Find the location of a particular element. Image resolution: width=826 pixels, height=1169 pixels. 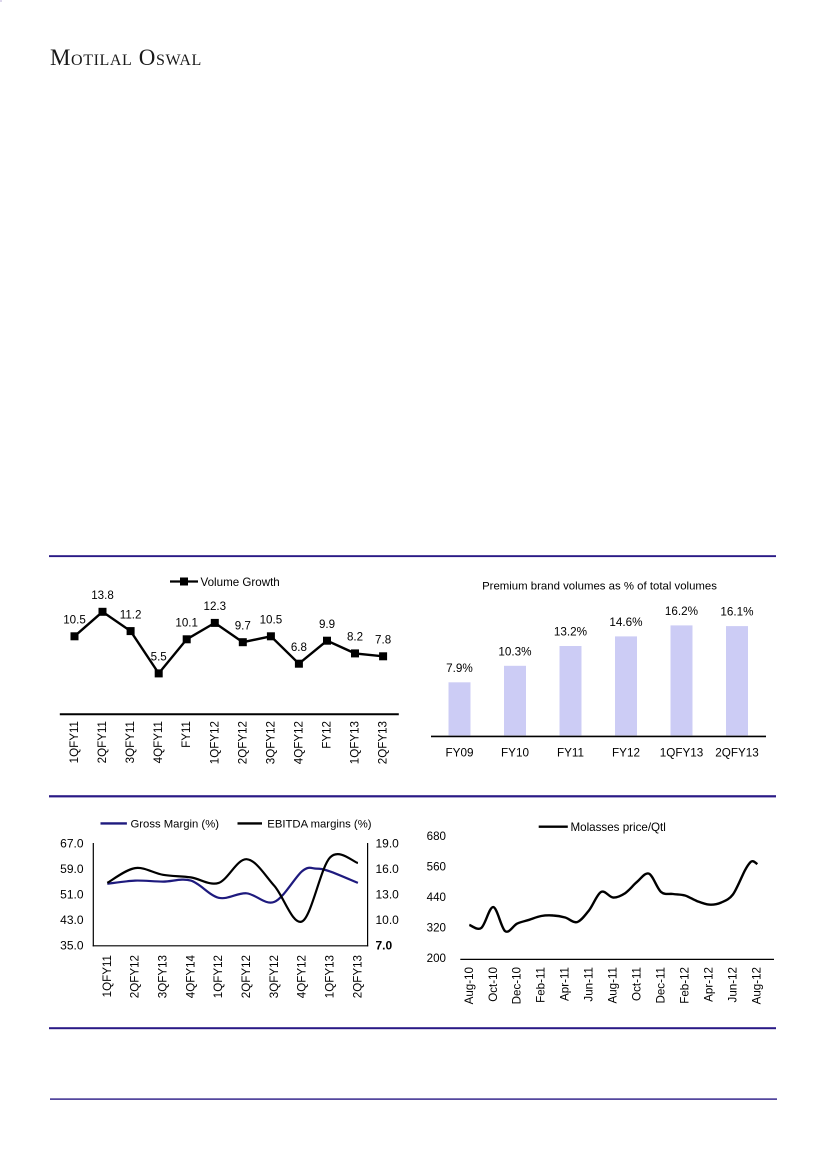

svg-text: 14.6% is located at coordinates (625, 622).